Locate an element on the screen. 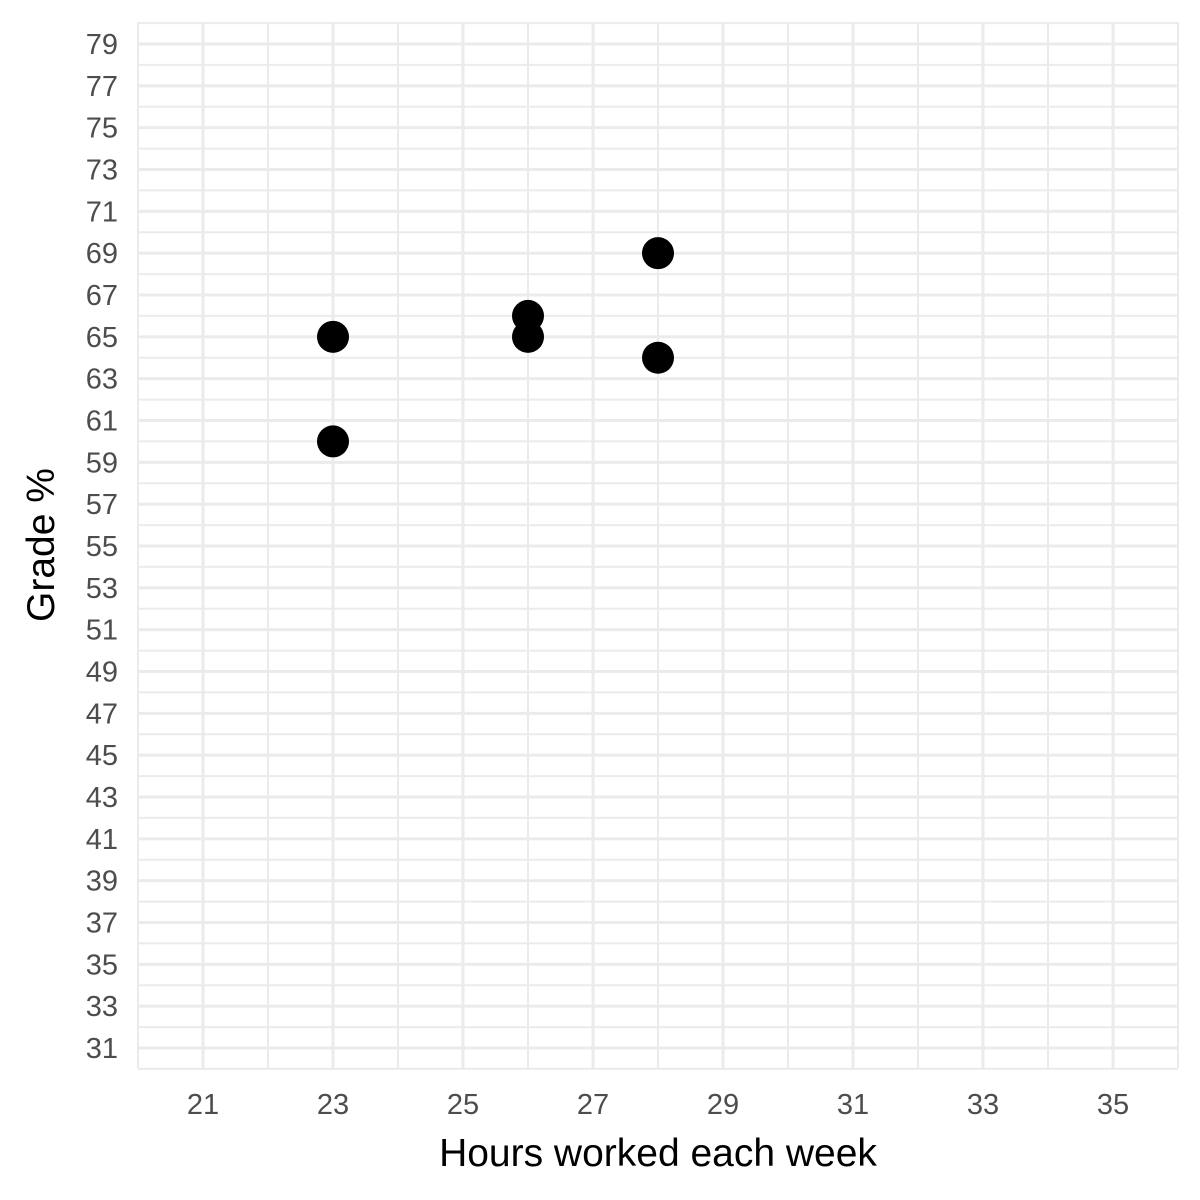 The width and height of the screenshot is (1200, 1200). y-tick-label: 51 is located at coordinates (102, 631).